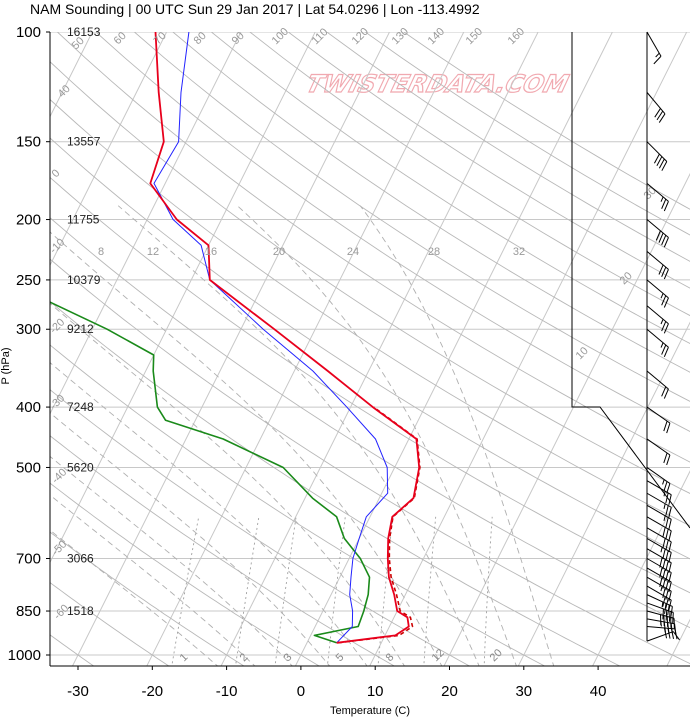  What do you see at coordinates (80, 329) in the screenshot?
I see `height-label: 9212` at bounding box center [80, 329].